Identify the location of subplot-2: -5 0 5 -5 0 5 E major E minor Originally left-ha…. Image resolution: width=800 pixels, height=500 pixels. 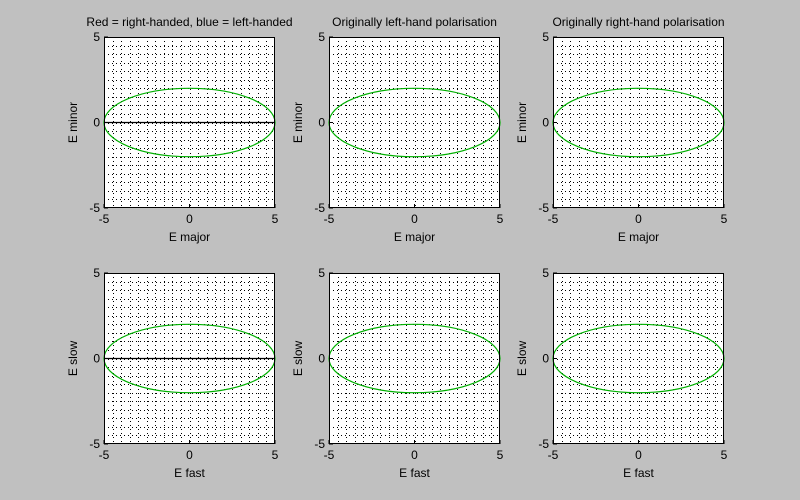
(397, 129).